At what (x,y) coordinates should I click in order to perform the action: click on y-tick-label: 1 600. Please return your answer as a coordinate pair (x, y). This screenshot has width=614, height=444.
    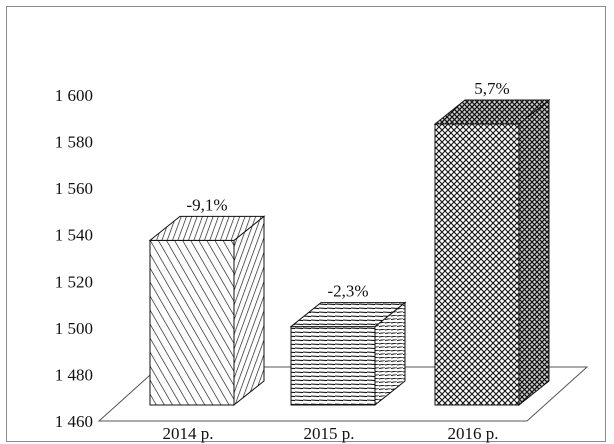
    Looking at the image, I should click on (74, 95).